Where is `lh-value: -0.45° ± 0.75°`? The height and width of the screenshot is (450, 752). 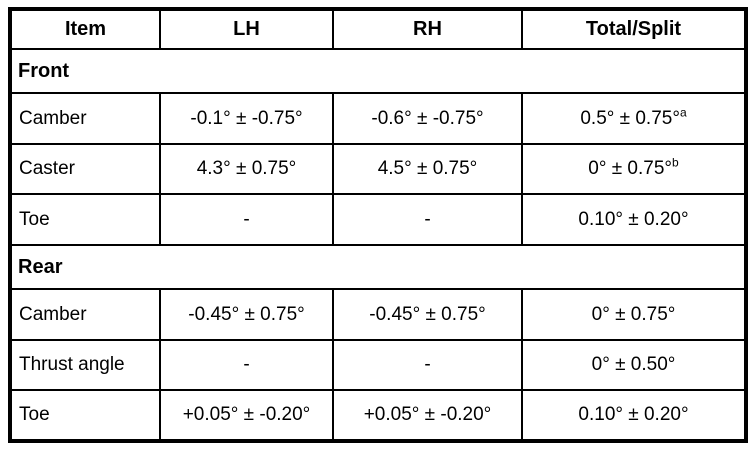 lh-value: -0.45° ± 0.75° is located at coordinates (246, 314).